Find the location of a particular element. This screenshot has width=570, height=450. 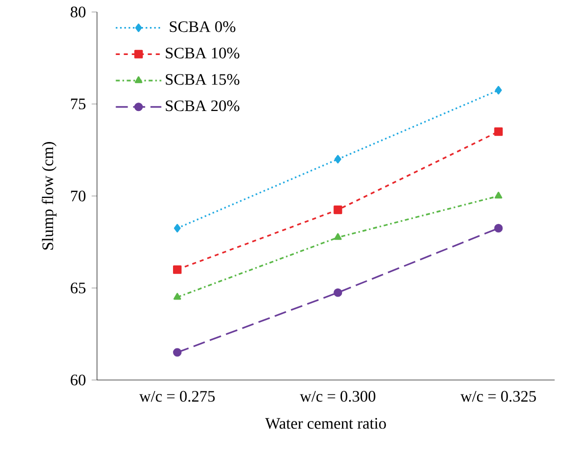

legend-label: SCBA 15% is located at coordinates (203, 79).